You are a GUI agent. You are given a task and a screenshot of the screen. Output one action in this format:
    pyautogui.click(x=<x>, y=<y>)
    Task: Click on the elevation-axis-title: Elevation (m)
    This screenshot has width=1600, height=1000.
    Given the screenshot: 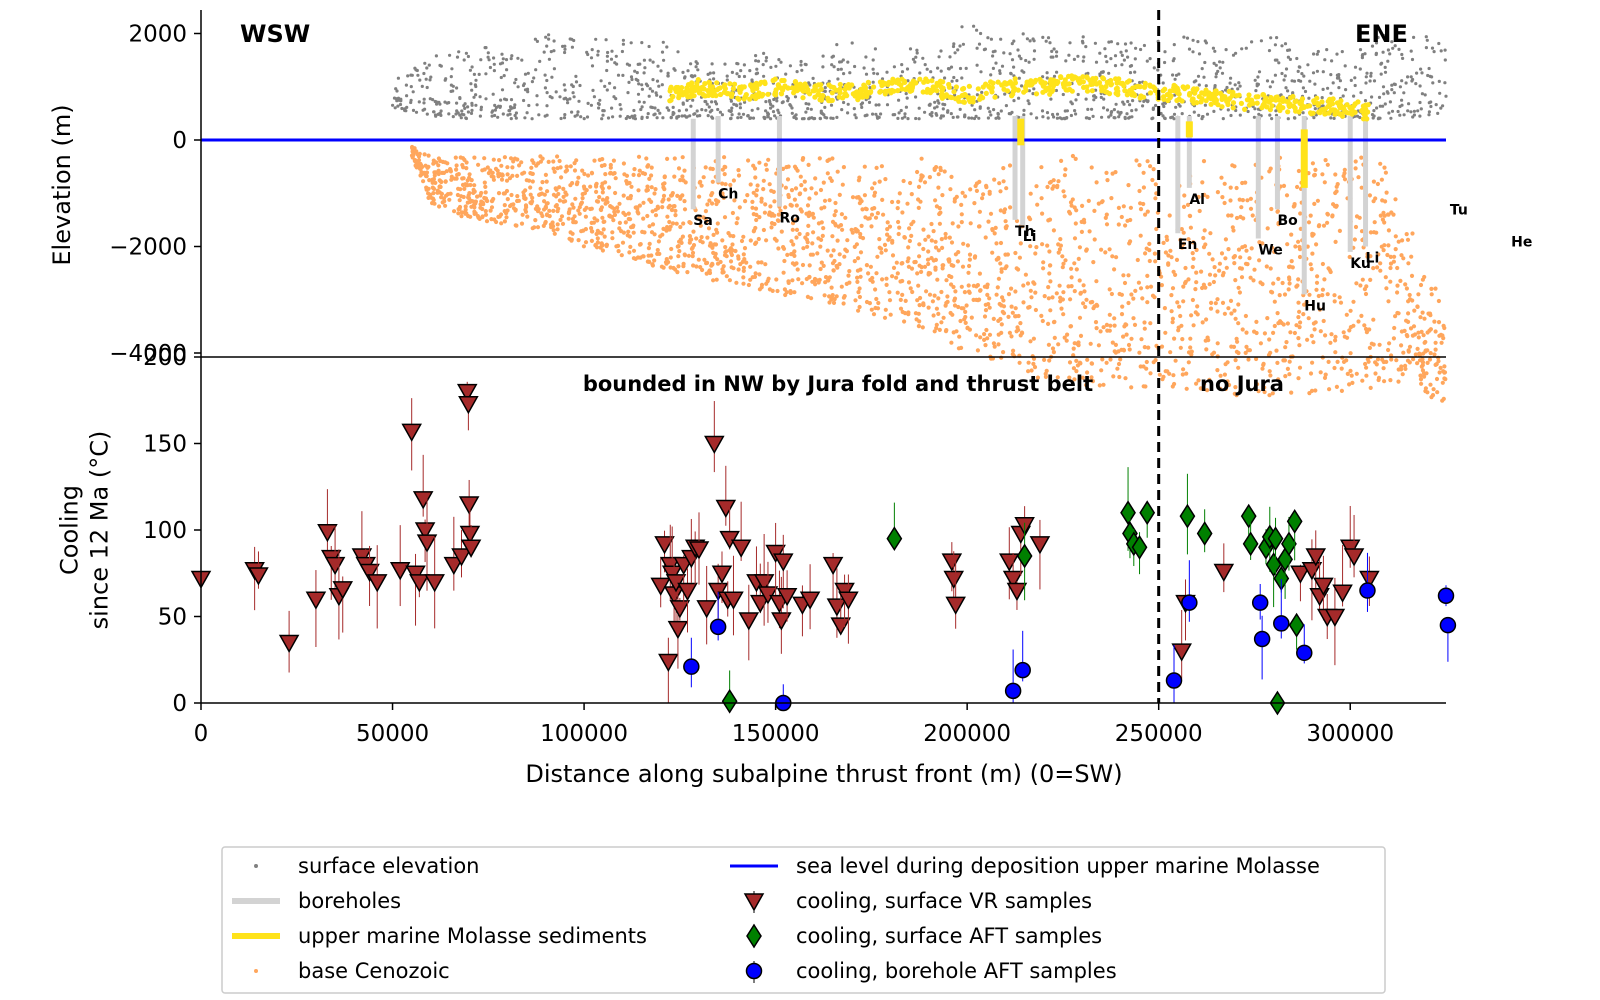 What is the action you would take?
    pyautogui.click(x=62, y=184)
    